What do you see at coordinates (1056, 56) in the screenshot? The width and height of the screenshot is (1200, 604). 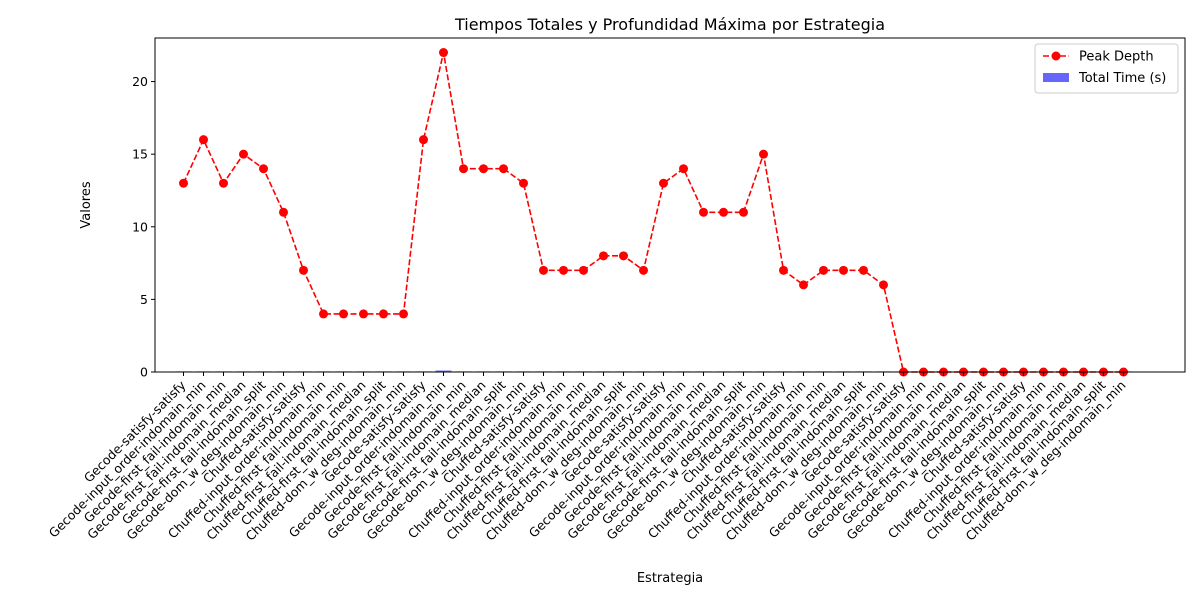 I see `legend-marker-sample` at bounding box center [1056, 56].